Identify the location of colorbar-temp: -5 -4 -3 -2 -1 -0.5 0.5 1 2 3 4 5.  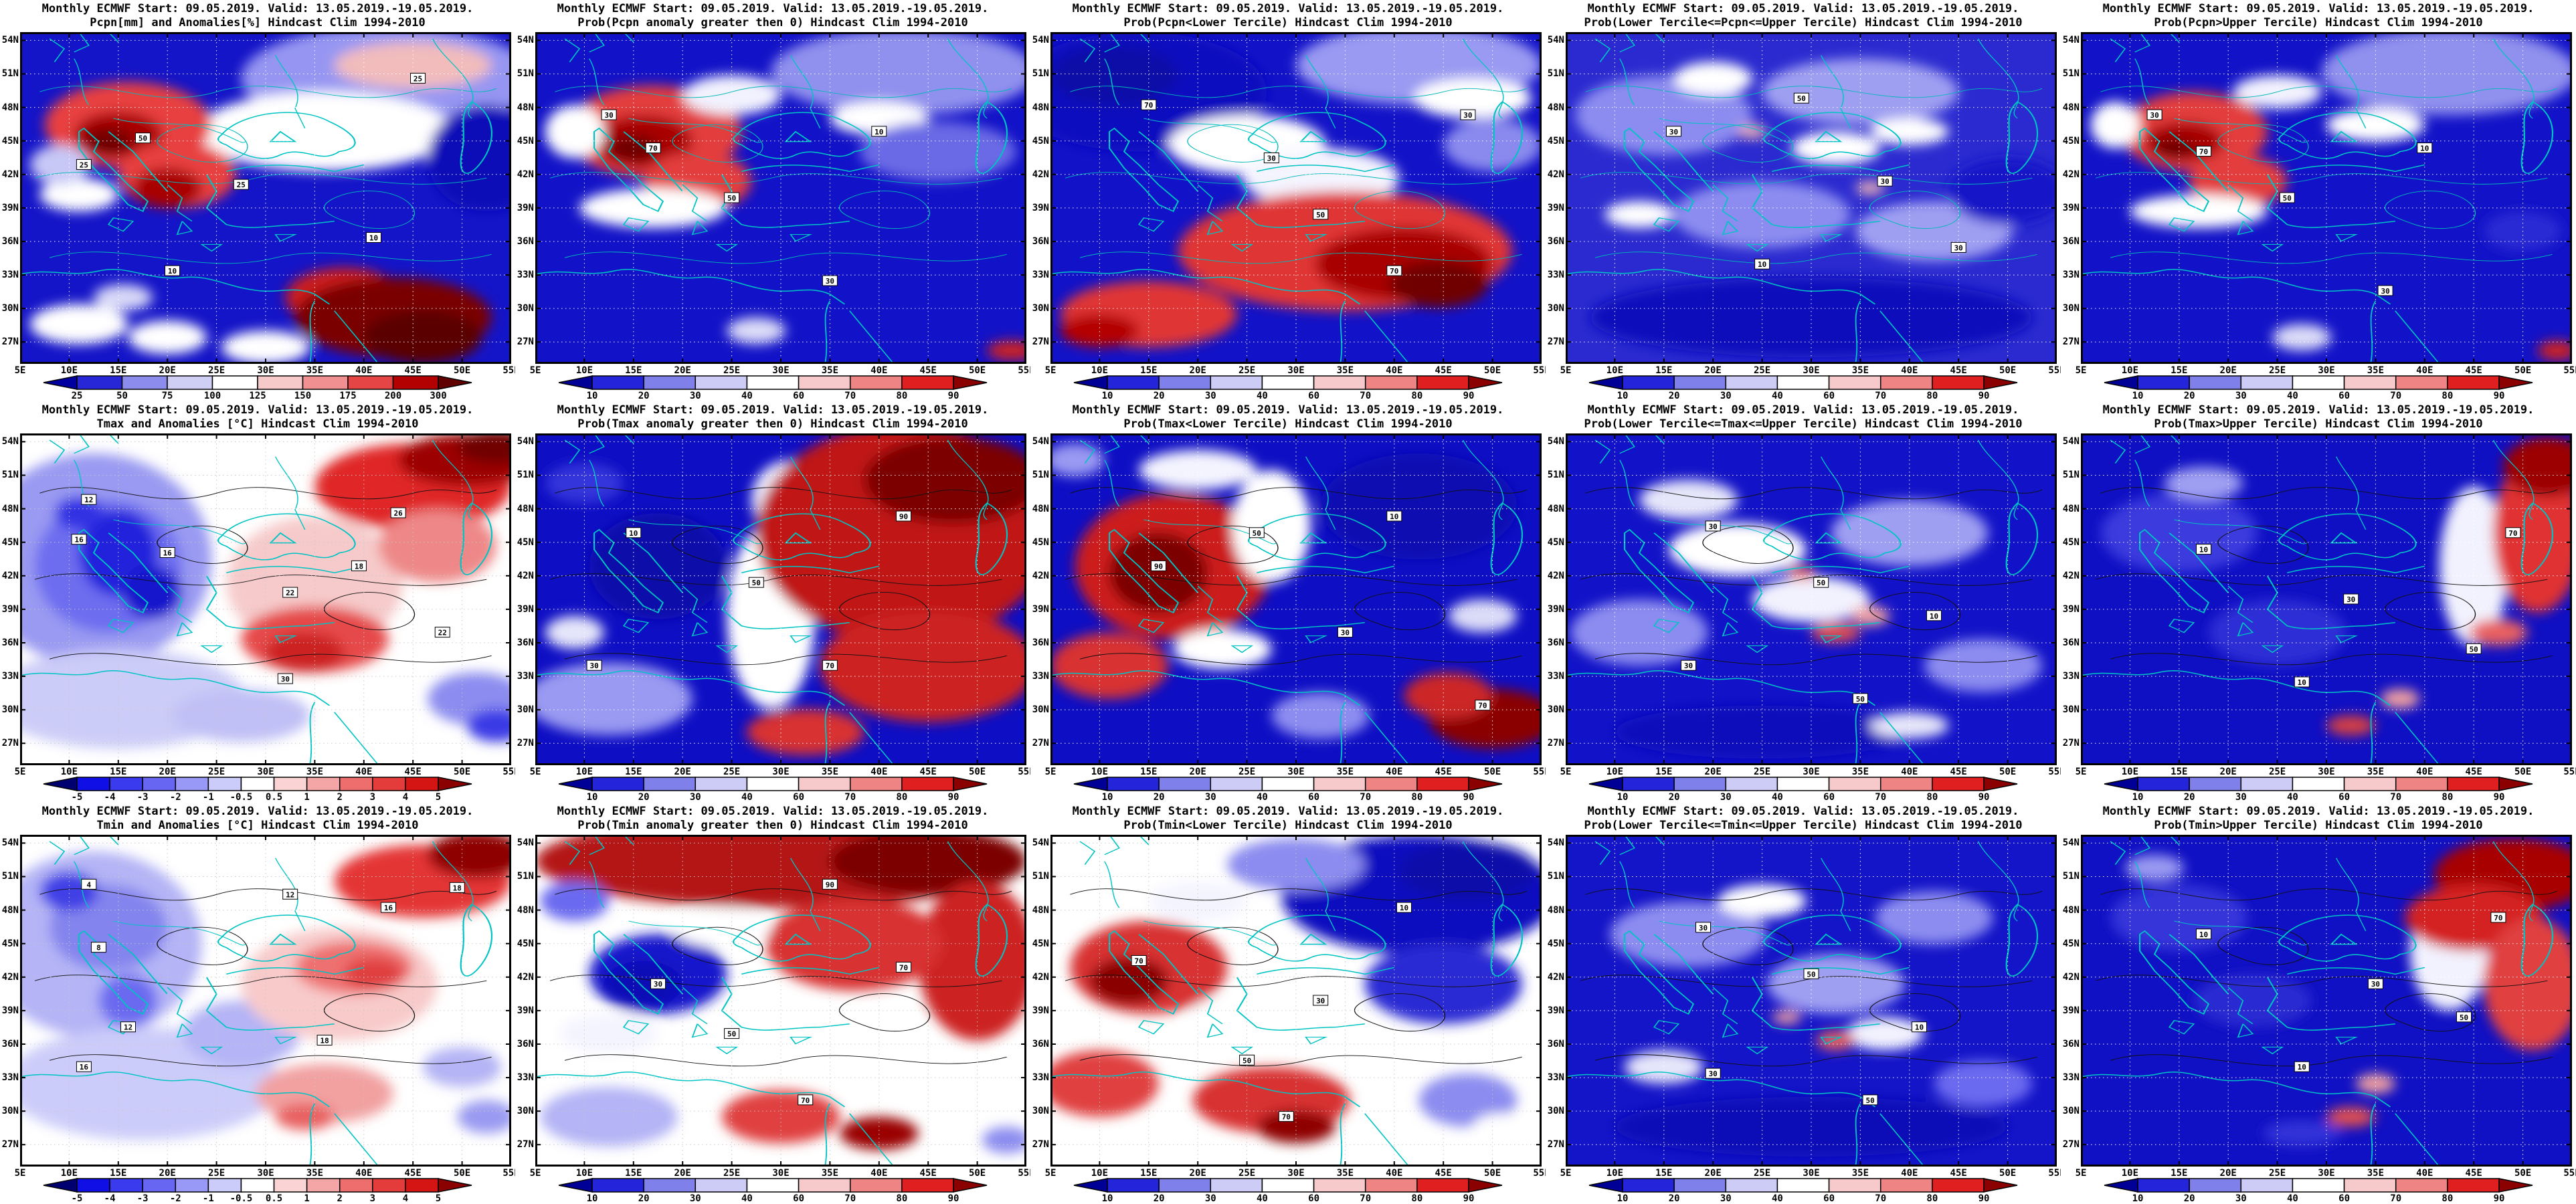
(257, 789).